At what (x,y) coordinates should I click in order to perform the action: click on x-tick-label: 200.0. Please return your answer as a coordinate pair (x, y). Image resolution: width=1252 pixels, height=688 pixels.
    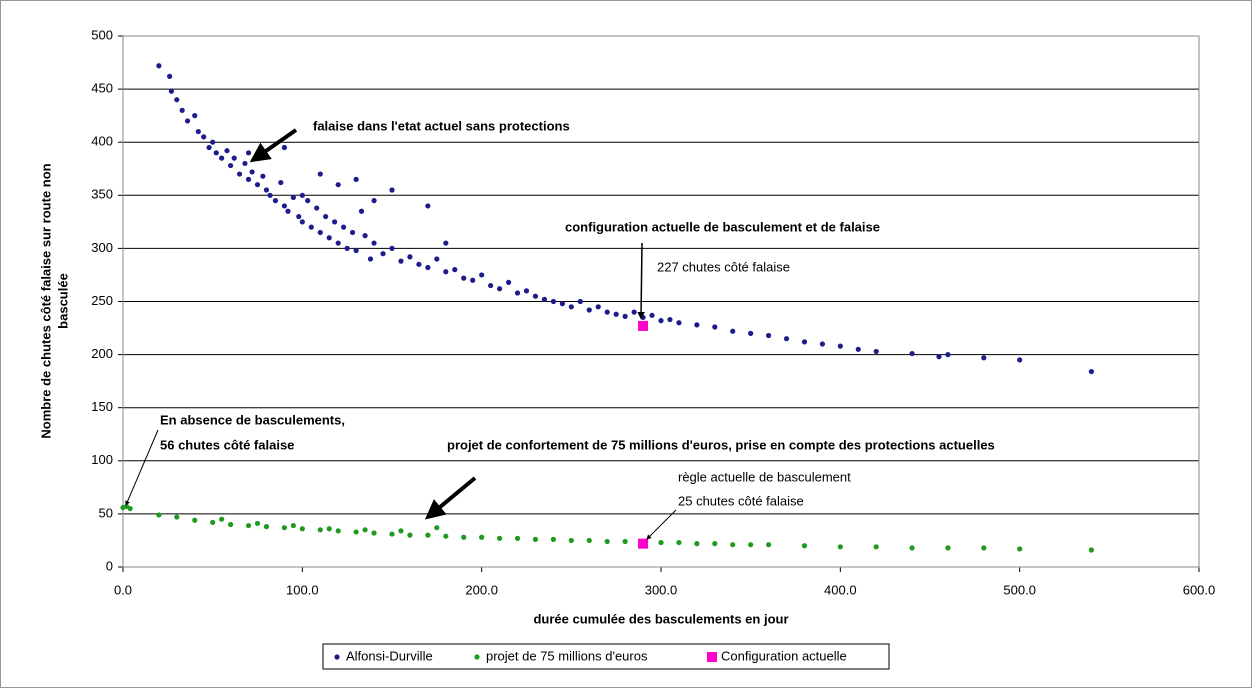
    Looking at the image, I should click on (481, 589).